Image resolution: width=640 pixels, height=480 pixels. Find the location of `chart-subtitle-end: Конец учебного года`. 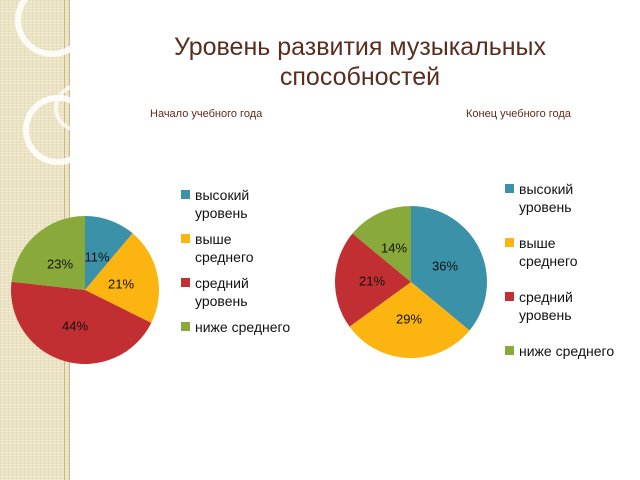

chart-subtitle-end: Конец учебного года is located at coordinates (518, 114).